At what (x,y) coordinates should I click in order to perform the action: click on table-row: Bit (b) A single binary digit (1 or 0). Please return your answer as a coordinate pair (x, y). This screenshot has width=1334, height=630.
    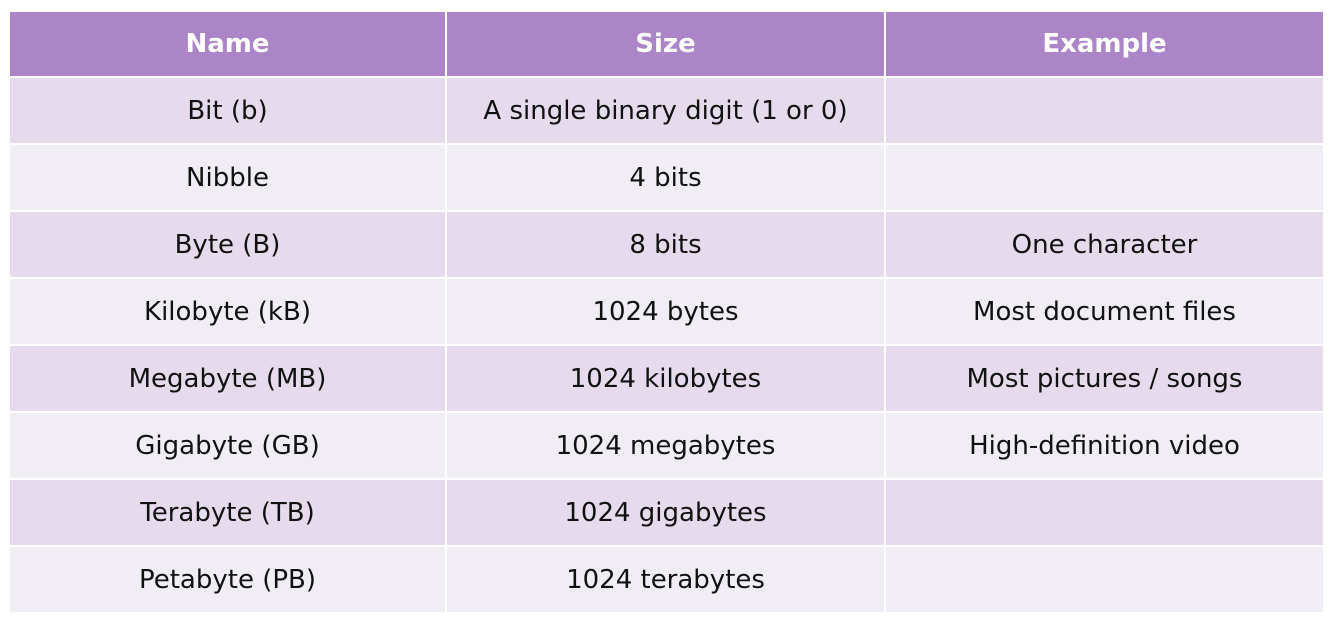
    Looking at the image, I should click on (666, 110).